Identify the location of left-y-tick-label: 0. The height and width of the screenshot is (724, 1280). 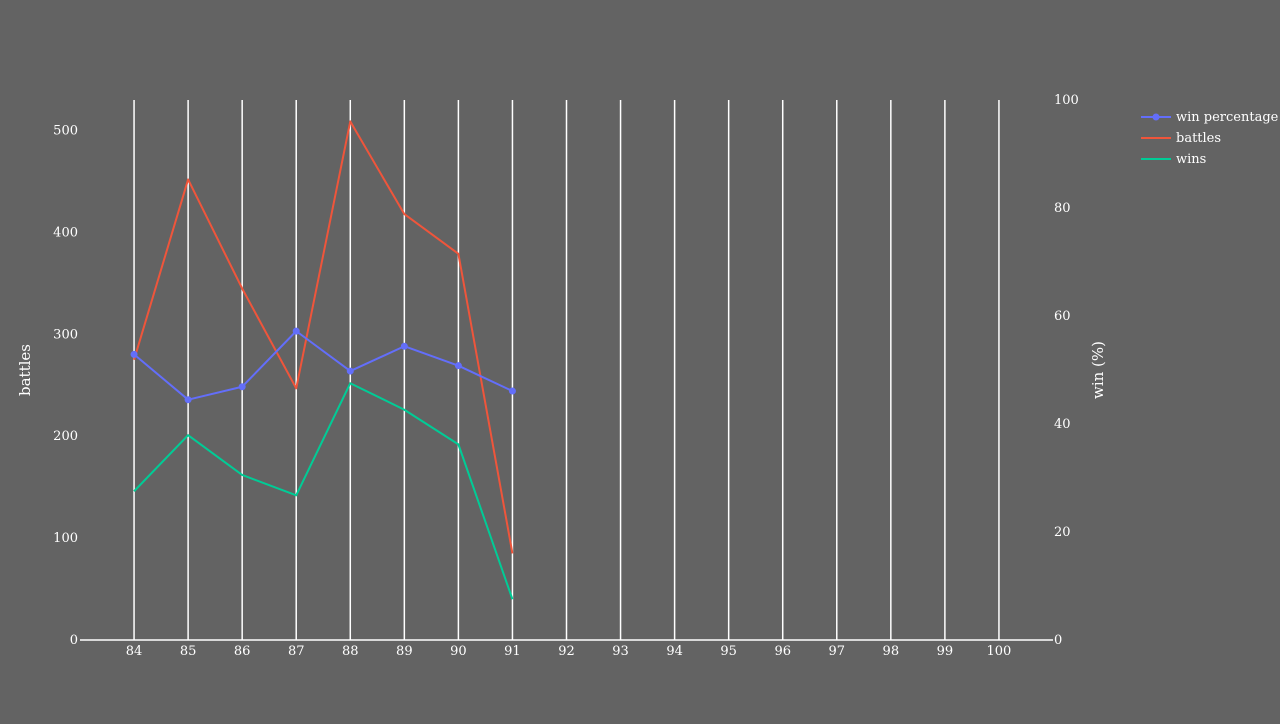
(74, 640).